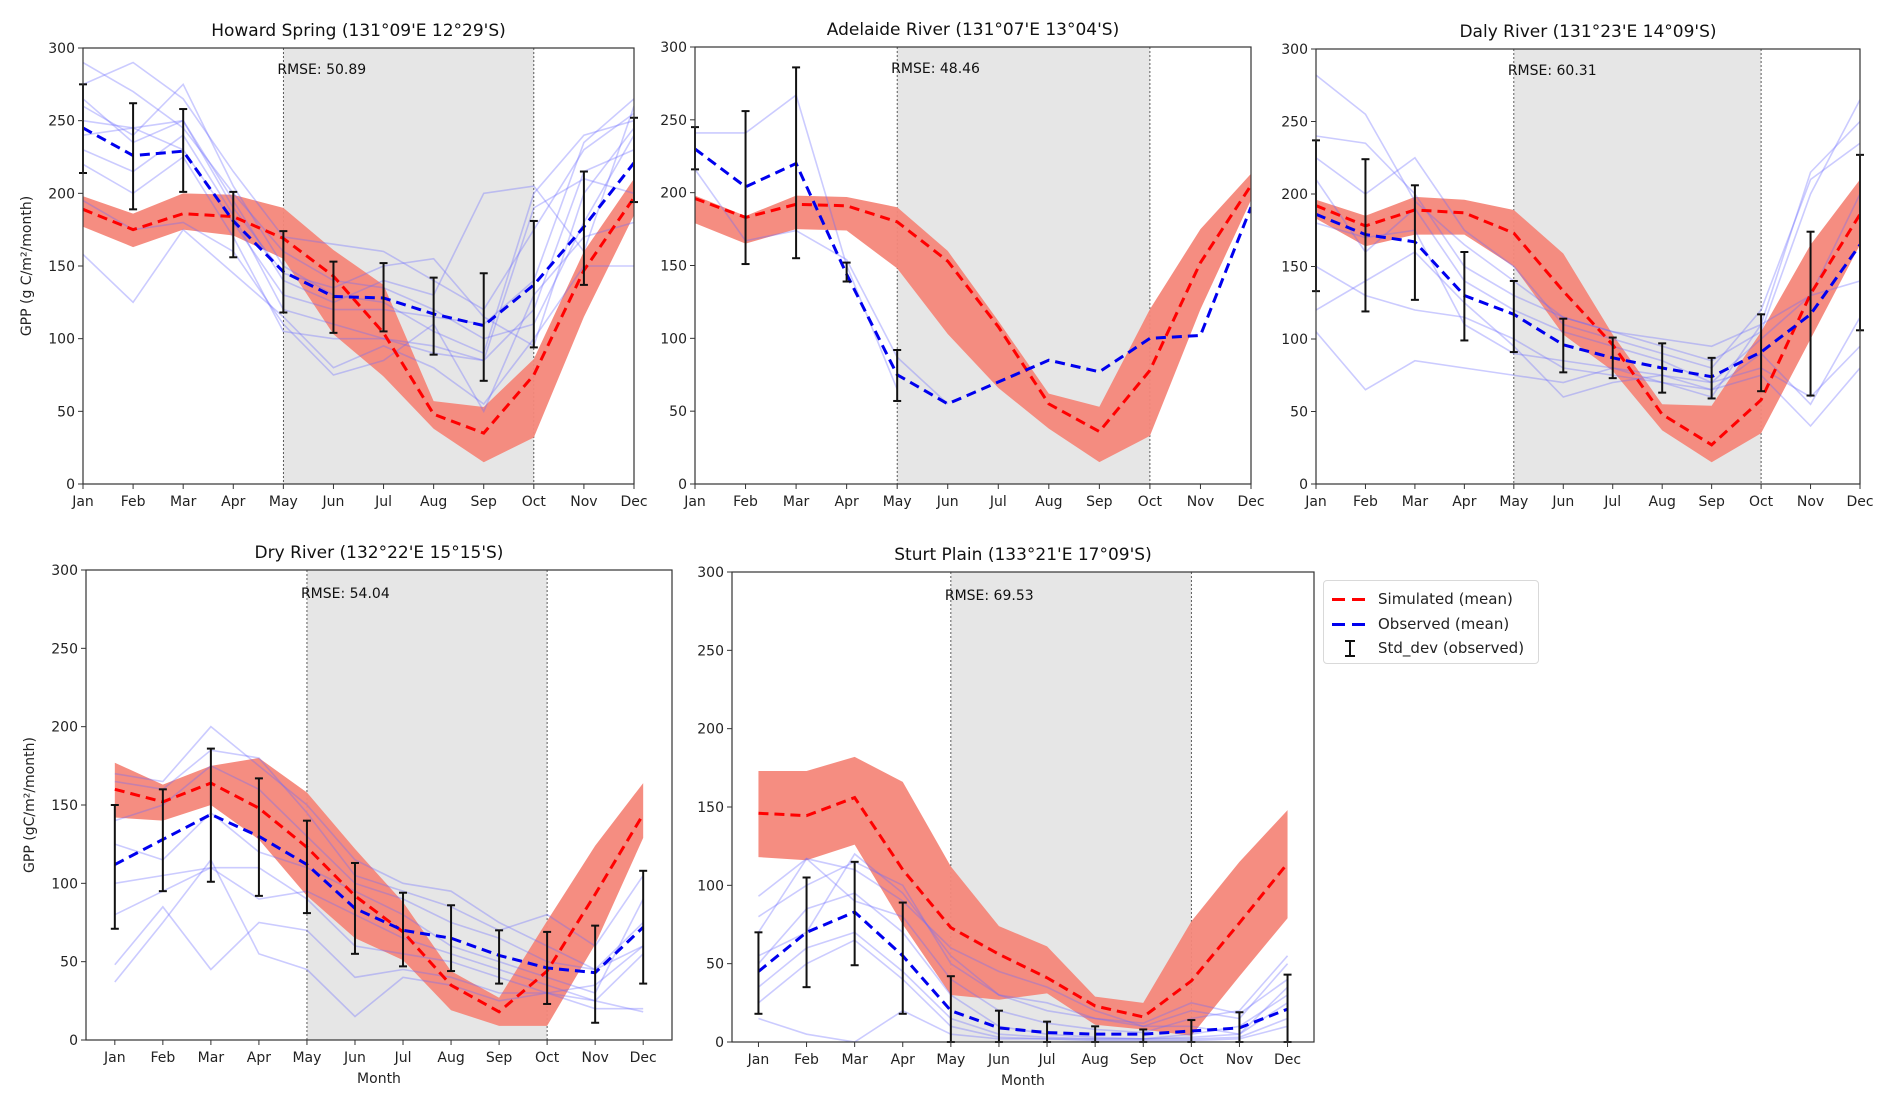  I want to click on errorbar-icon, so click(1350, 648).